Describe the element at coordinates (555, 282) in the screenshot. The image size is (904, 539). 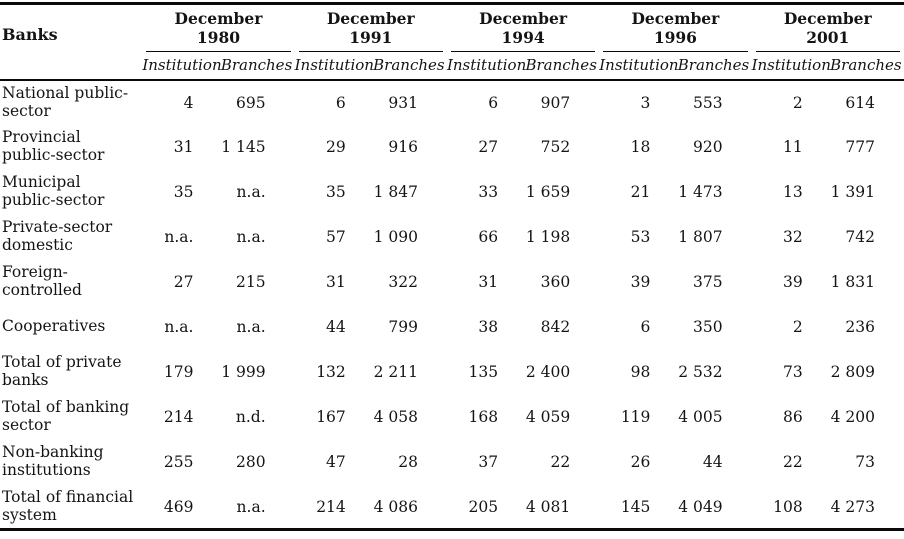
I see `branches-value-cell: 360` at that location.